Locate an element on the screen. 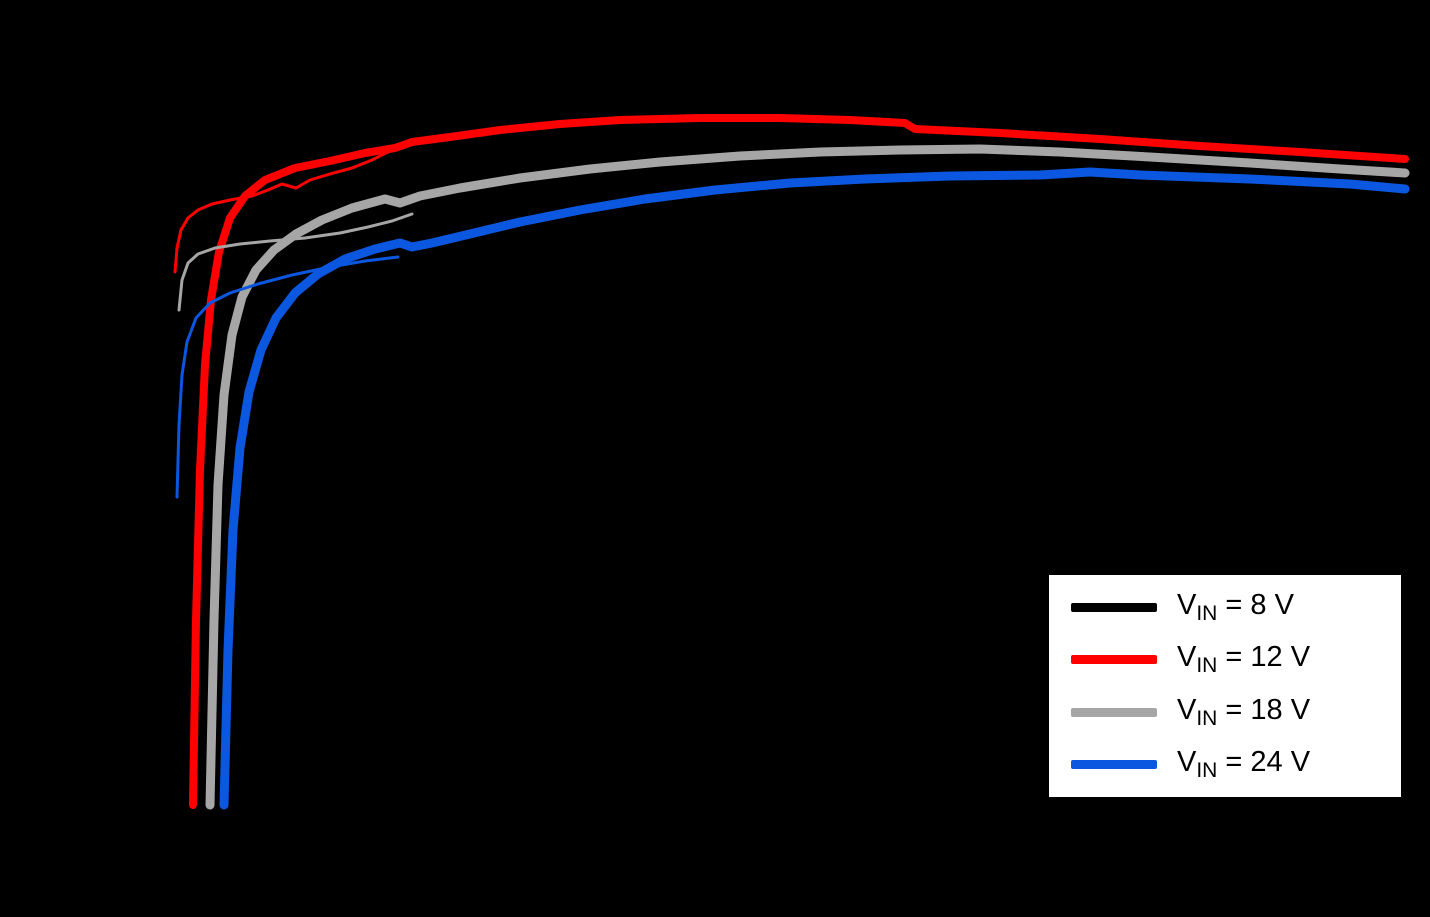 The image size is (1430, 917). legend-item-label: VIN = 12 V is located at coordinates (1244, 659).